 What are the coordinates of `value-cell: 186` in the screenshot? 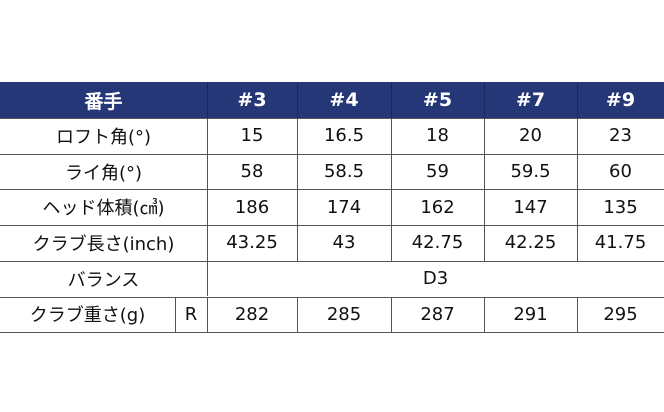 It's located at (252, 207).